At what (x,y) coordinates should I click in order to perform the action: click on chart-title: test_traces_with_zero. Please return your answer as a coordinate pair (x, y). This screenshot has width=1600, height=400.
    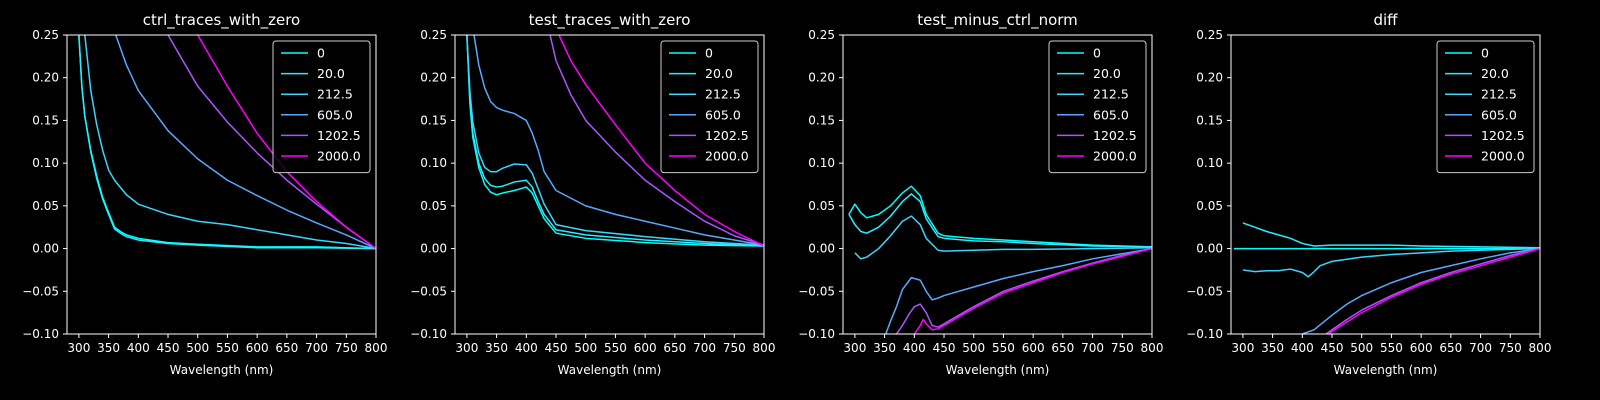
    Looking at the image, I should click on (610, 20).